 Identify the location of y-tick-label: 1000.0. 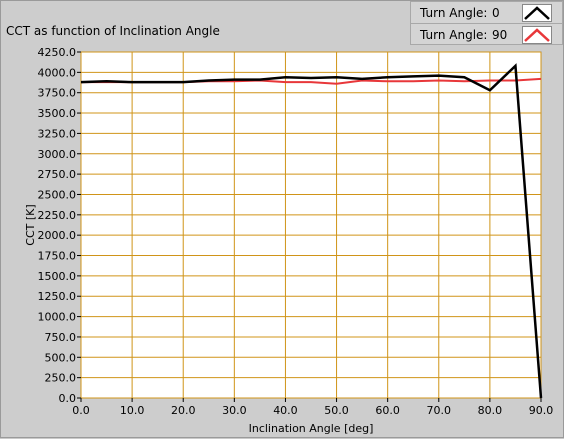
(57, 317).